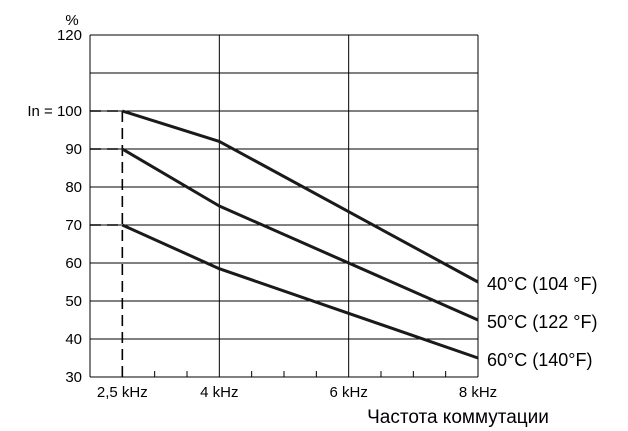  I want to click on series-label-2: 50°C (122 °F), so click(542, 322).